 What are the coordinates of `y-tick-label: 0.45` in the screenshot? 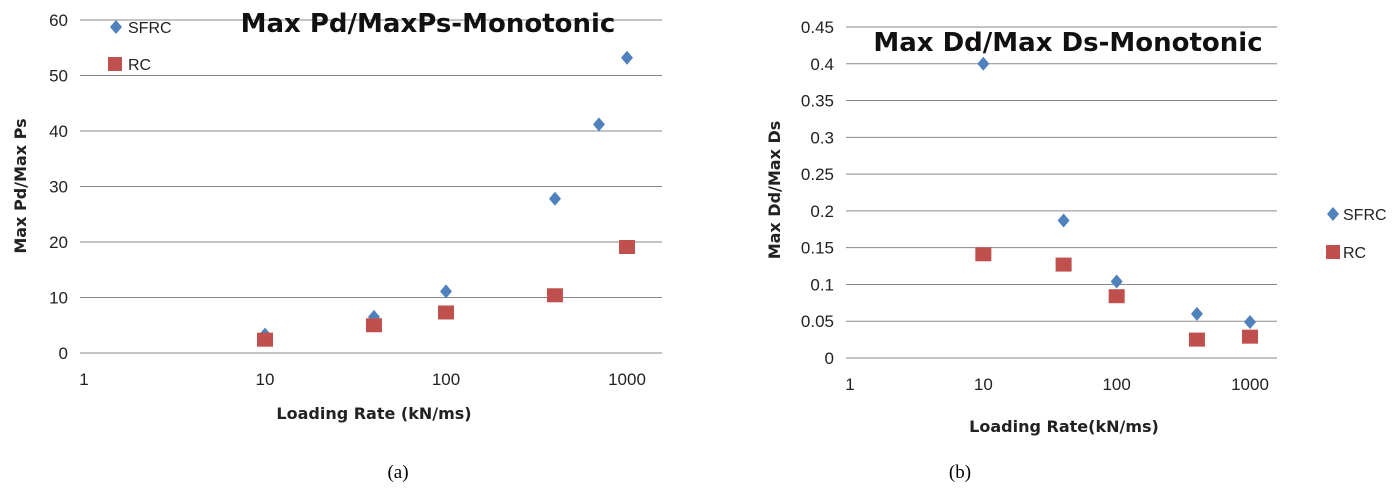 It's located at (817, 27).